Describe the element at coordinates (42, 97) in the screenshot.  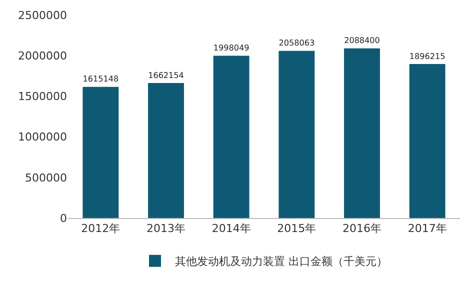
I see `y-tick-label: 1500000` at that location.